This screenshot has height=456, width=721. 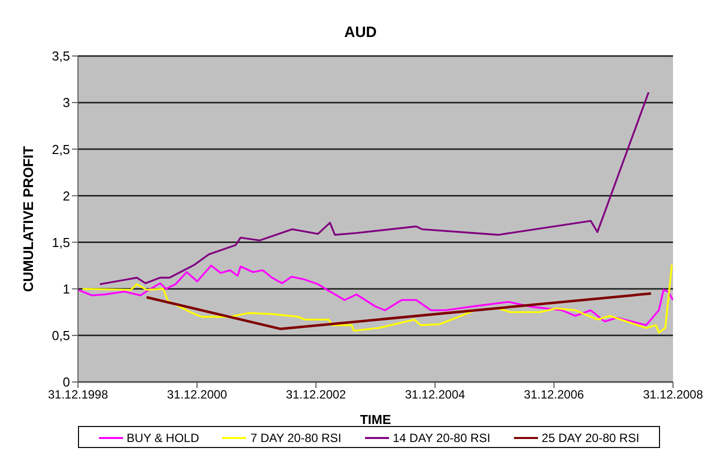 I want to click on x-axis-title: TIME, so click(x=376, y=419).